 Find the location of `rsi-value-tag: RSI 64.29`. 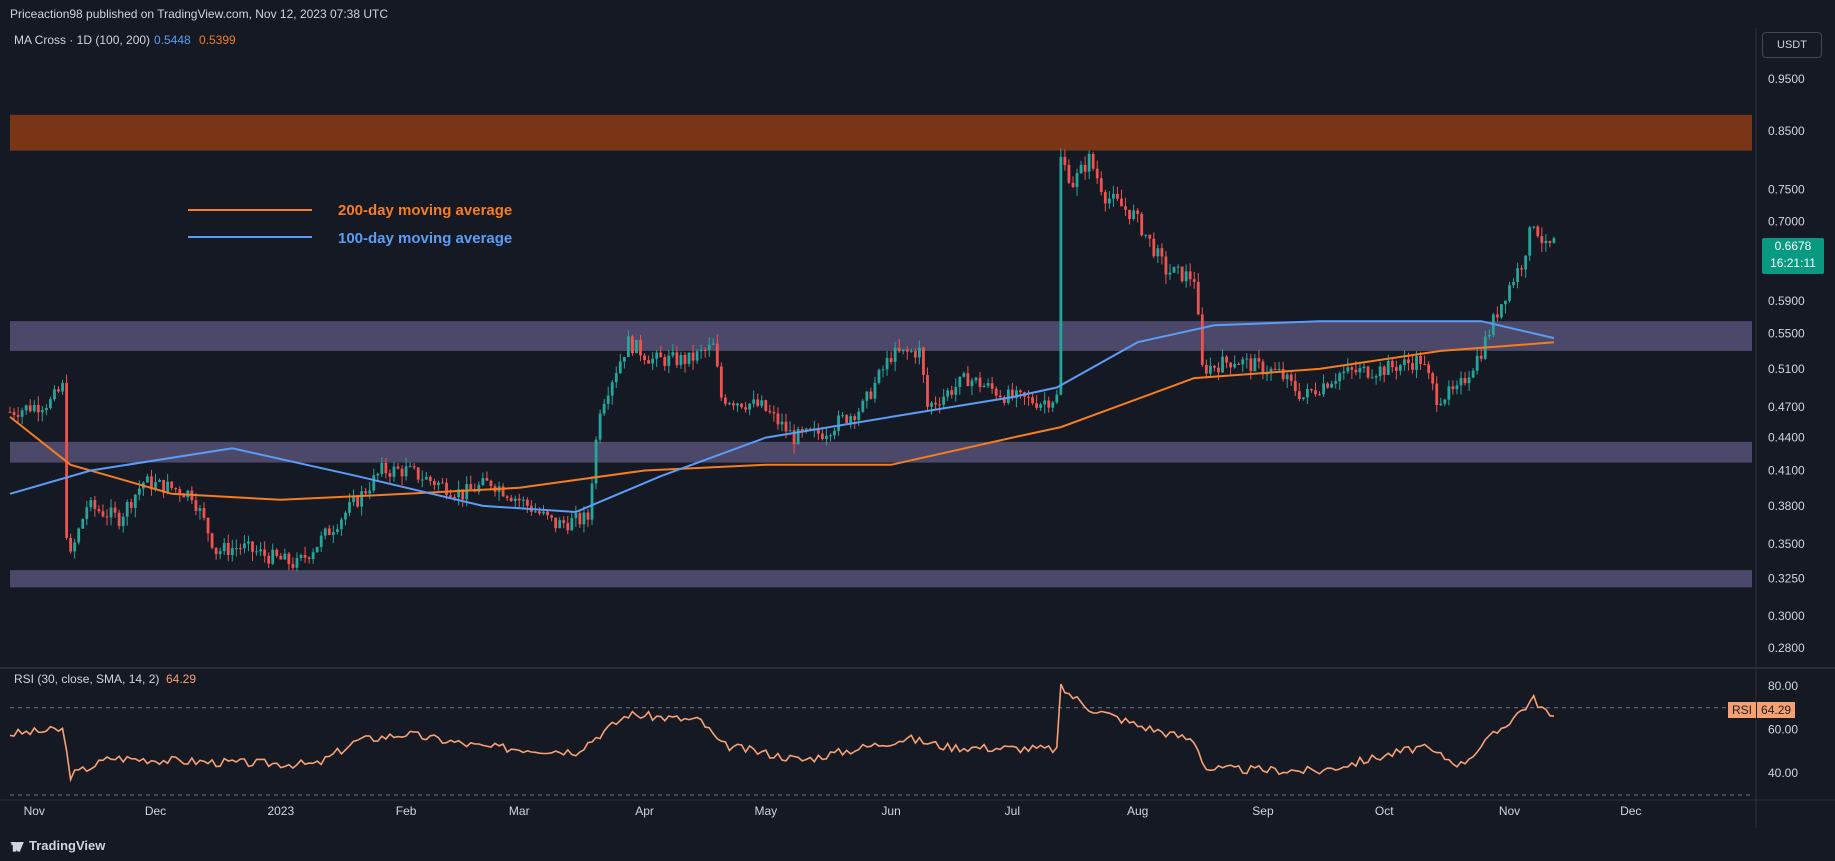

rsi-value-tag: RSI 64.29 is located at coordinates (1762, 710).